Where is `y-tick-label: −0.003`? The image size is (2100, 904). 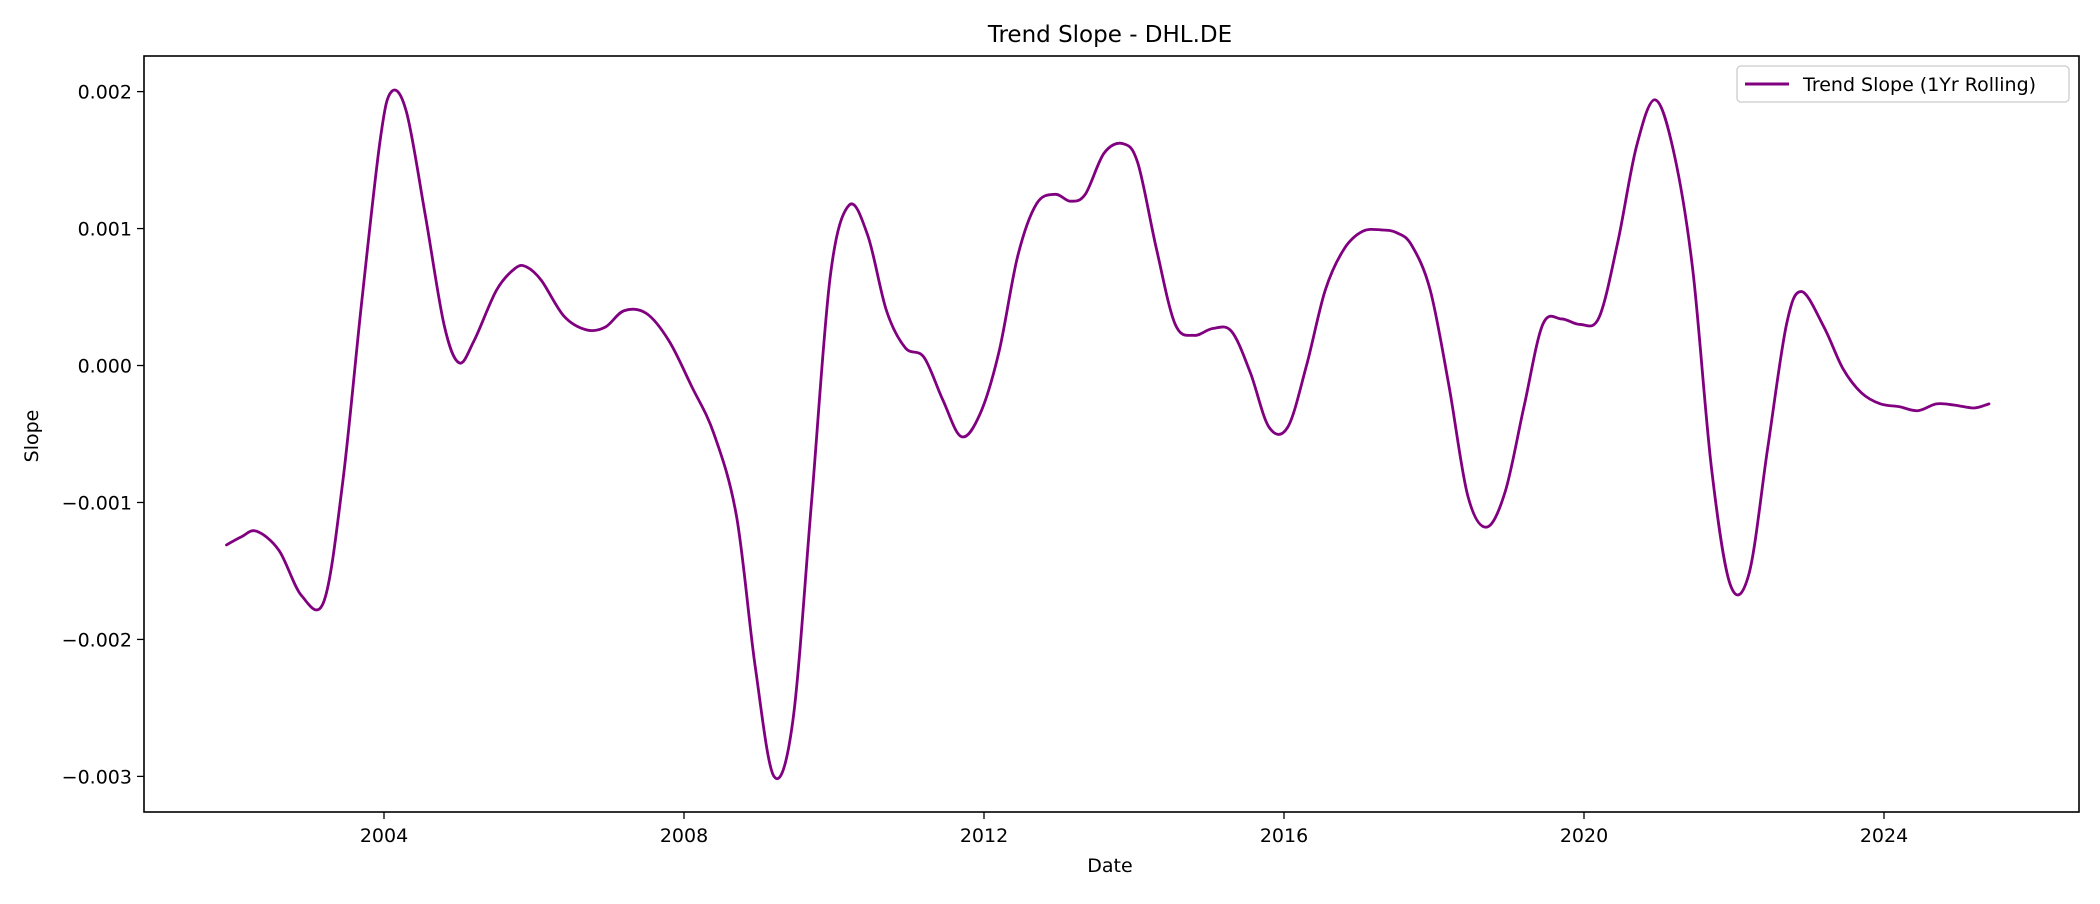 y-tick-label: −0.003 is located at coordinates (97, 777).